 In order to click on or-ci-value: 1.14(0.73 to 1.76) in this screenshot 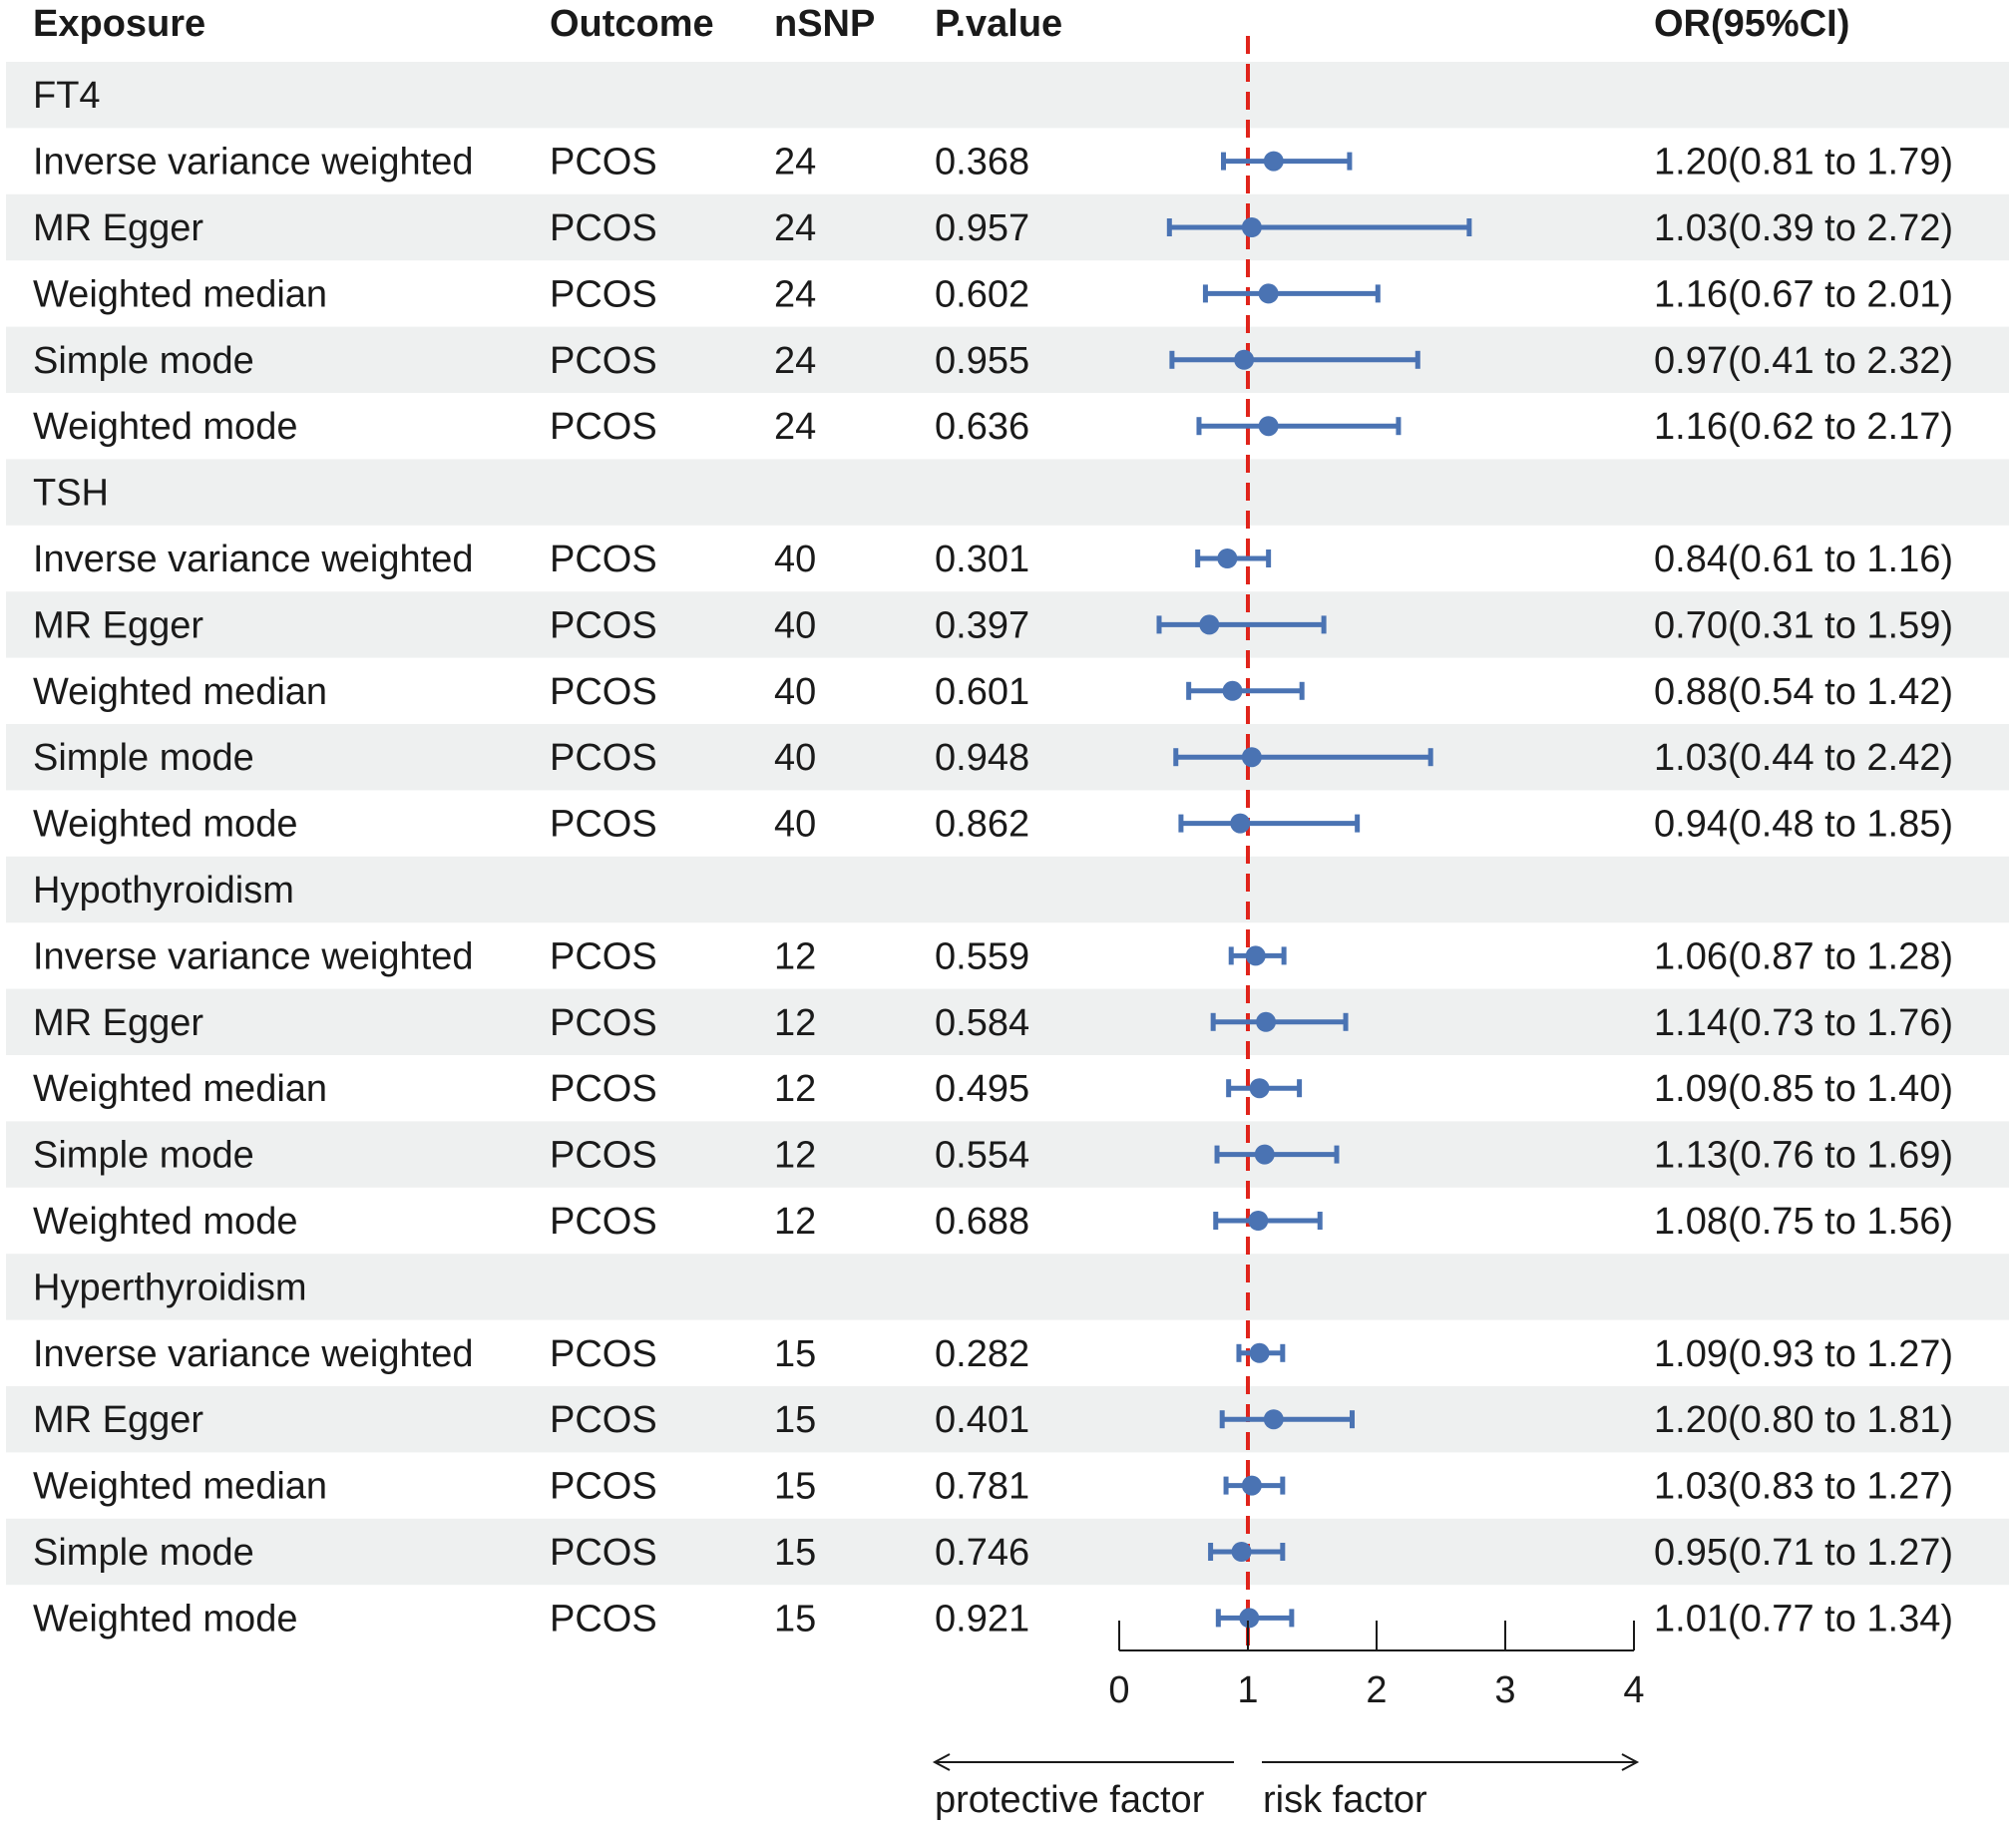, I will do `click(1804, 1023)`.